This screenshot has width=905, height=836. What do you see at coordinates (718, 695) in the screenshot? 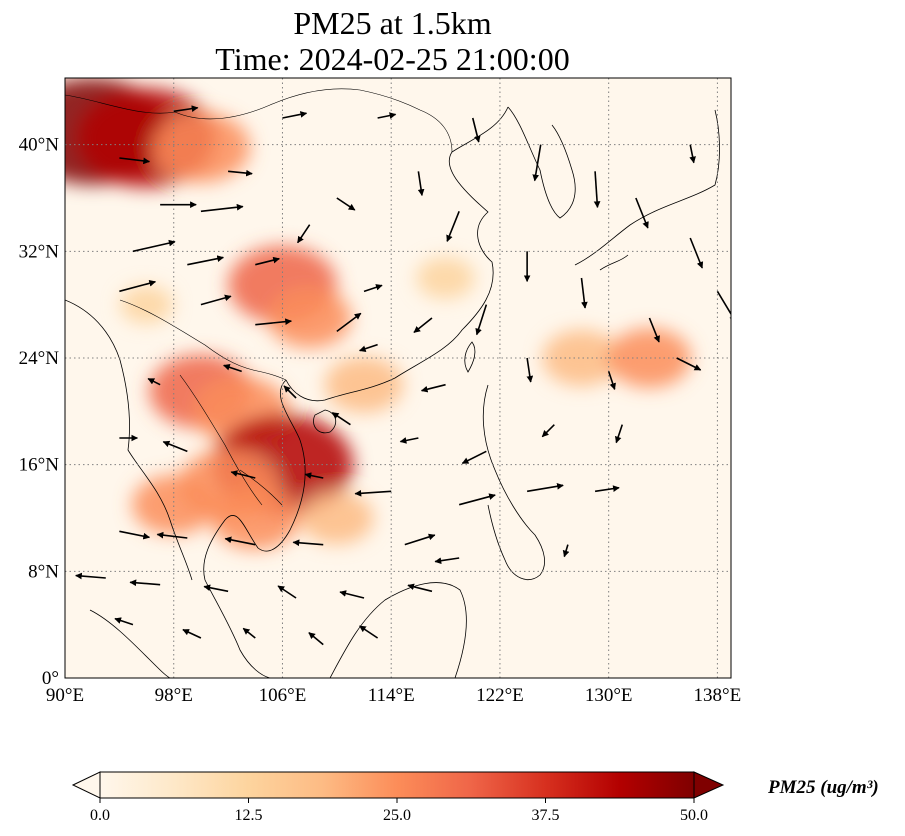
I see `x-tick-label: 138°E` at bounding box center [718, 695].